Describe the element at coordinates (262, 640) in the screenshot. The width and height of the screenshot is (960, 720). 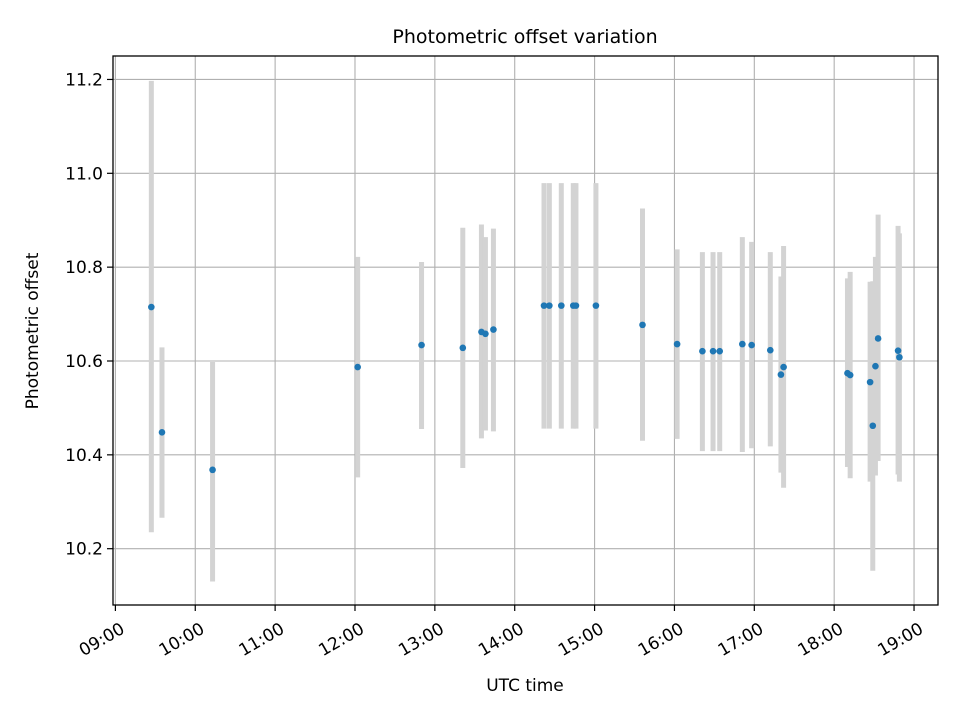
I see `x-tick-label: 11:00` at that location.